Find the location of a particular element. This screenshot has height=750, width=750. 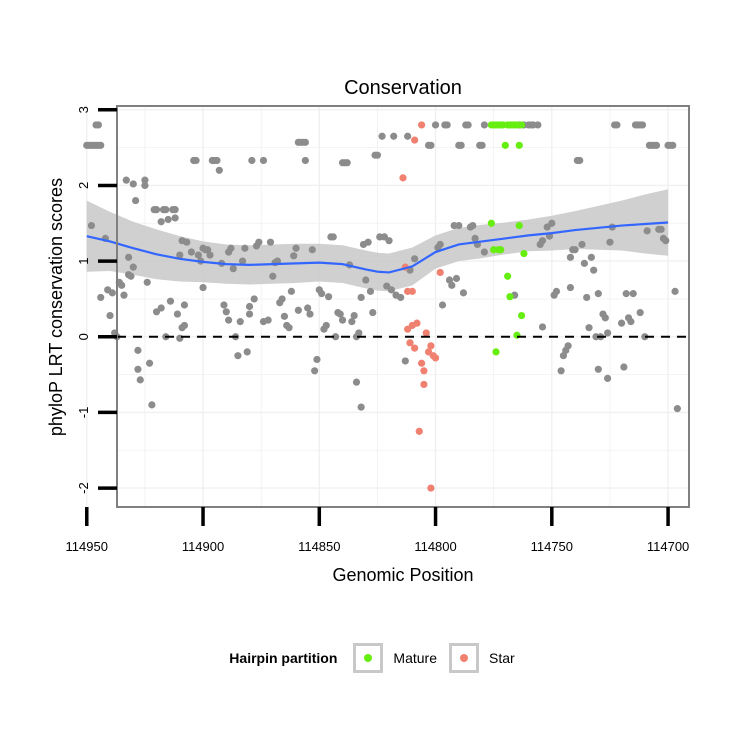

y-tick-label: -1 is located at coordinates (83, 413).